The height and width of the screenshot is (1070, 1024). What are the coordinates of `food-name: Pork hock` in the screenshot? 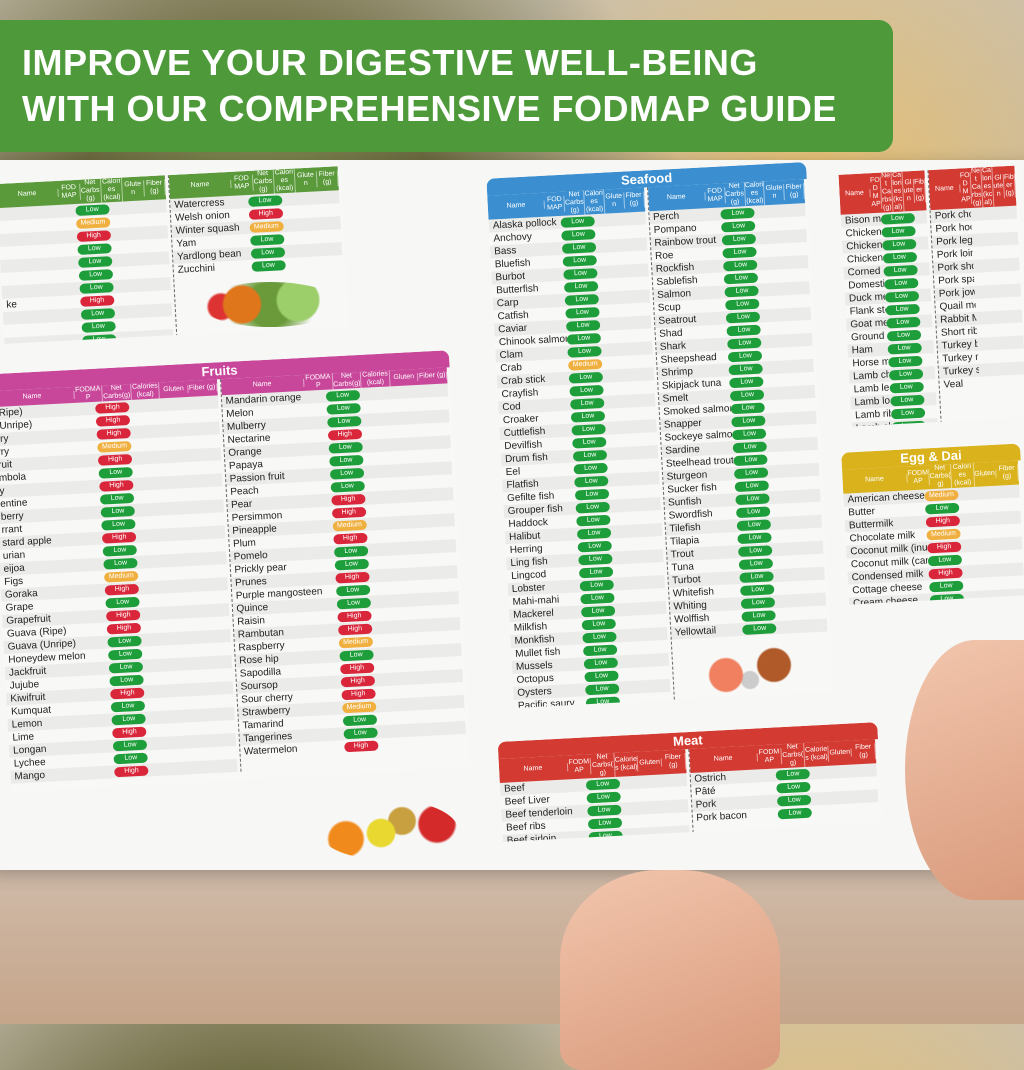 It's located at (953, 228).